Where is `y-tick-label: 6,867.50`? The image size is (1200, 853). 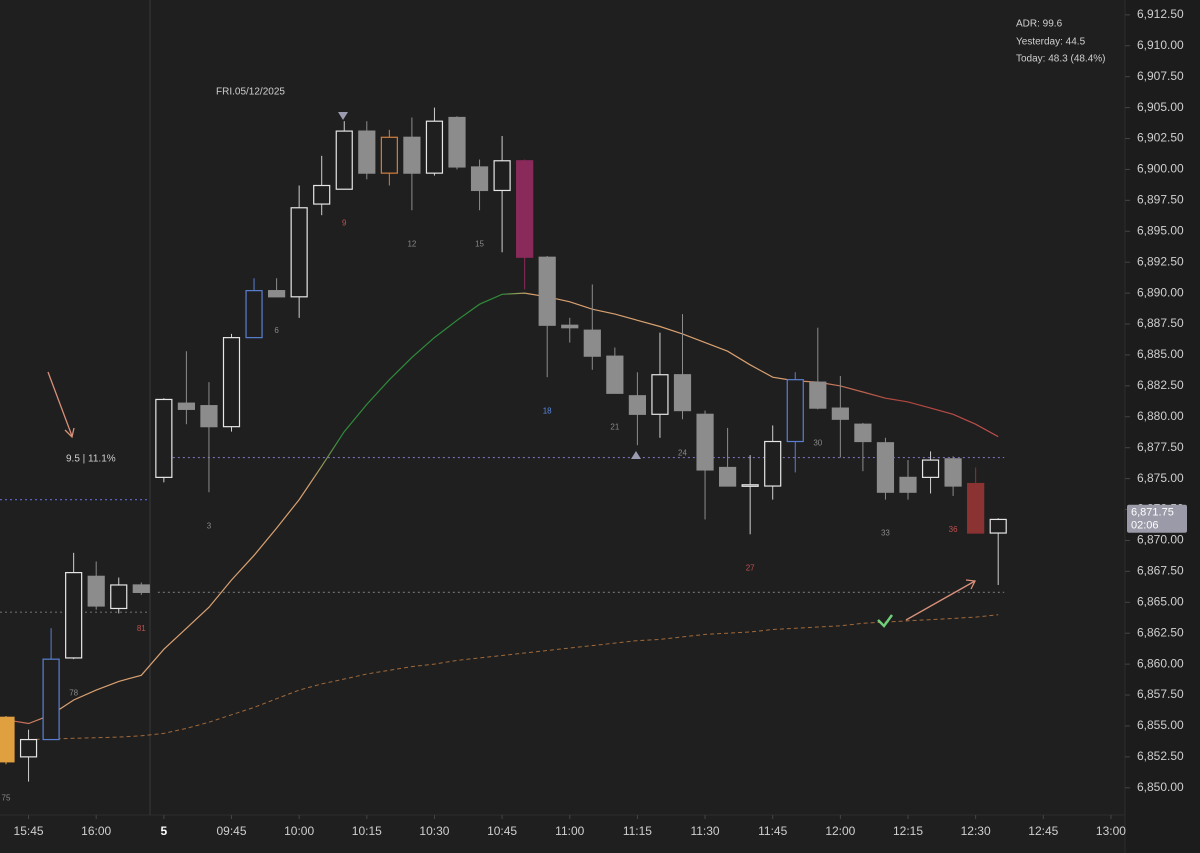 y-tick-label: 6,867.50 is located at coordinates (1160, 571).